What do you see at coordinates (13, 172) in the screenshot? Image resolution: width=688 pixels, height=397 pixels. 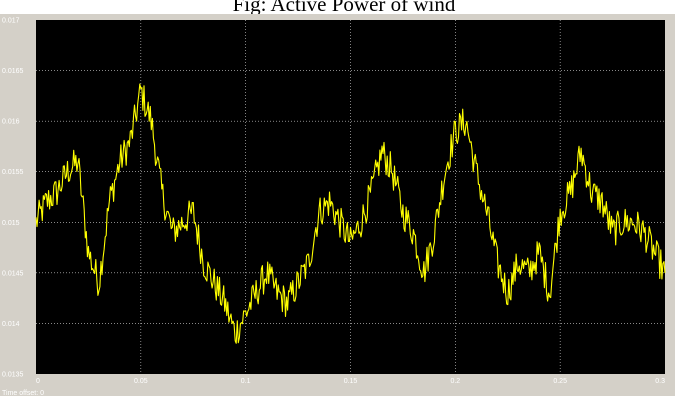 I see `y-tick-label: 0.0155` at bounding box center [13, 172].